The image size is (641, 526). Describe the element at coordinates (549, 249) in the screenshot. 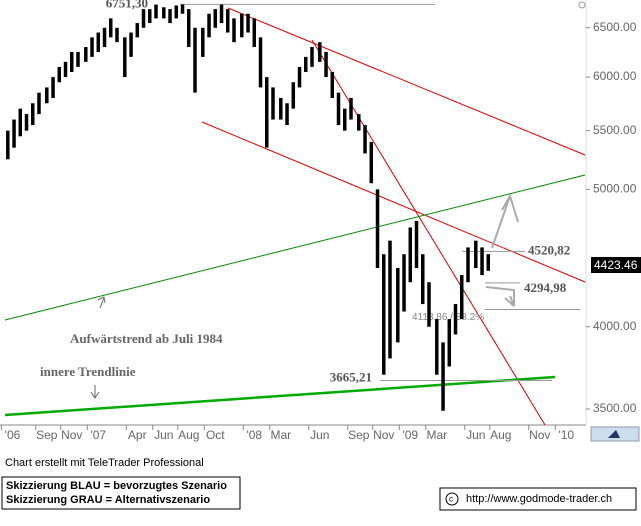

I see `level-label: 4520,82` at that location.